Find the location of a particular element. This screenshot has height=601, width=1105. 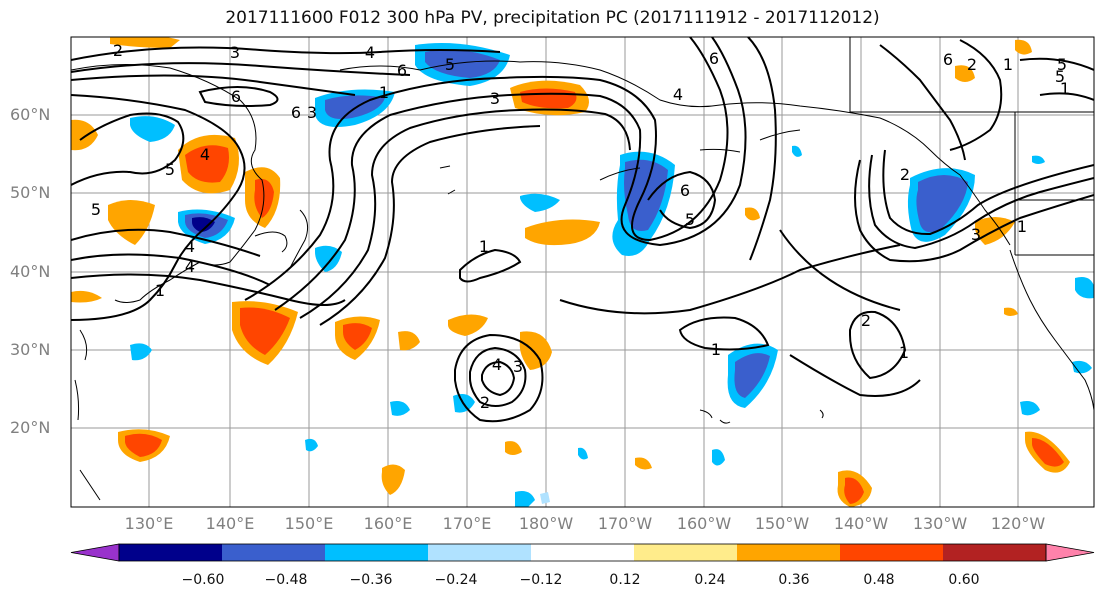

colorbar-tick-label: −0.36 is located at coordinates (371, 580).